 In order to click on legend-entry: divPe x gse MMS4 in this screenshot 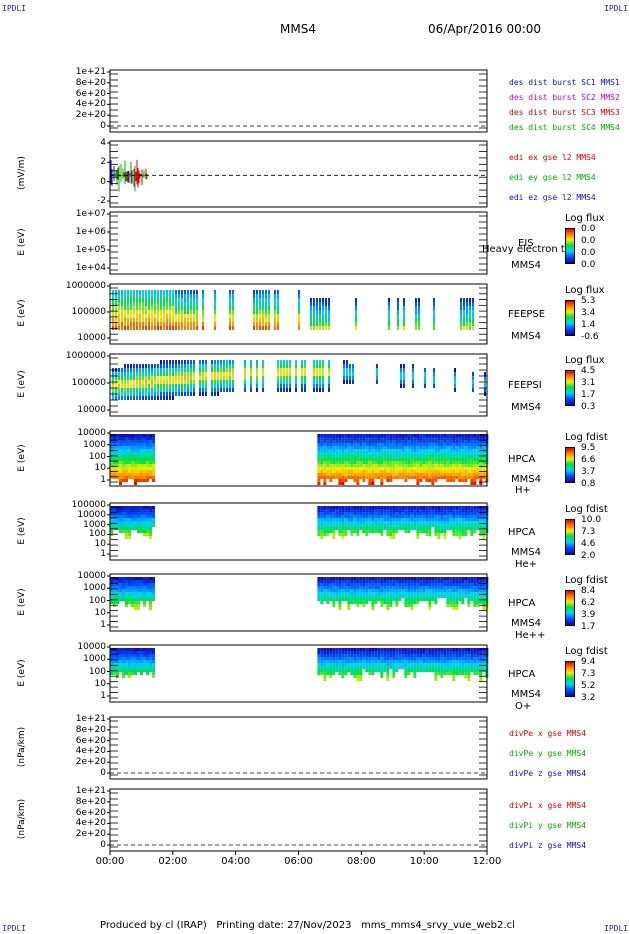, I will do `click(548, 733)`.